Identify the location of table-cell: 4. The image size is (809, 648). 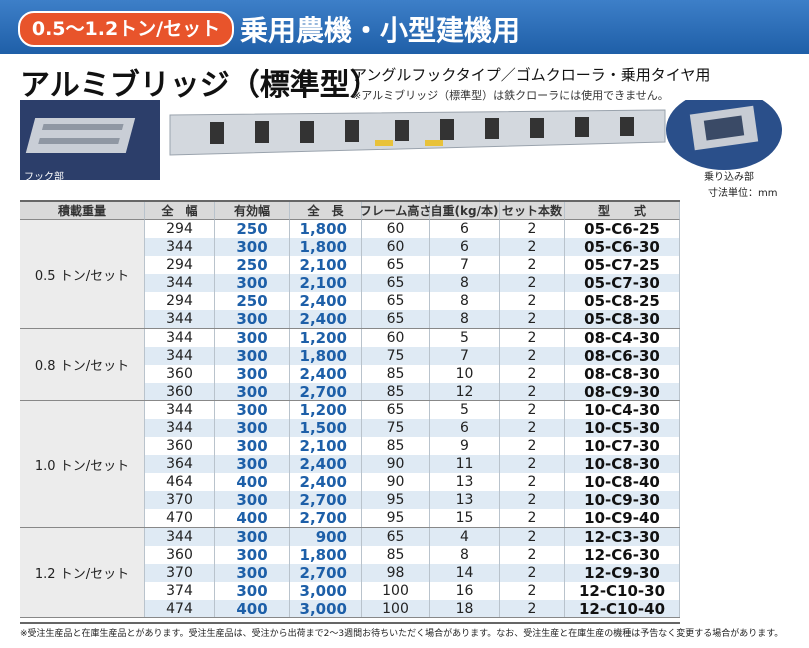
(465, 536).